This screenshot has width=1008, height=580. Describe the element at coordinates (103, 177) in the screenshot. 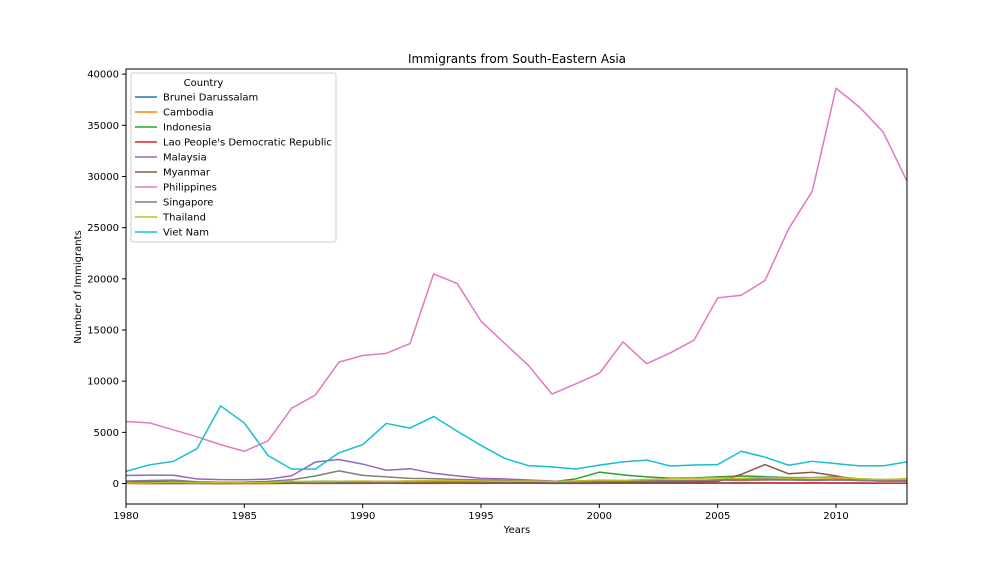

I see `y-tick-label: 30000` at that location.